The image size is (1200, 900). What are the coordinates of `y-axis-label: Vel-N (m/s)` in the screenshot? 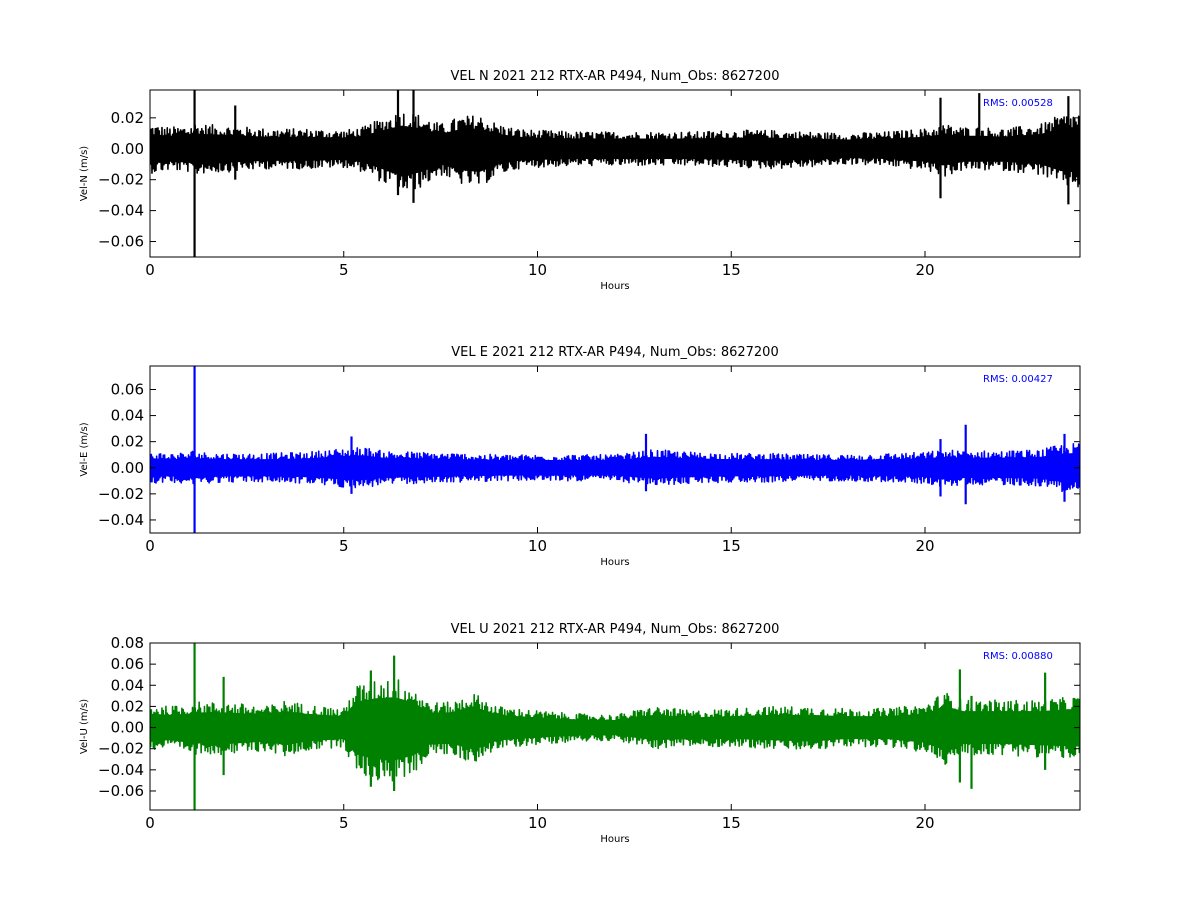 It's located at (84, 173).